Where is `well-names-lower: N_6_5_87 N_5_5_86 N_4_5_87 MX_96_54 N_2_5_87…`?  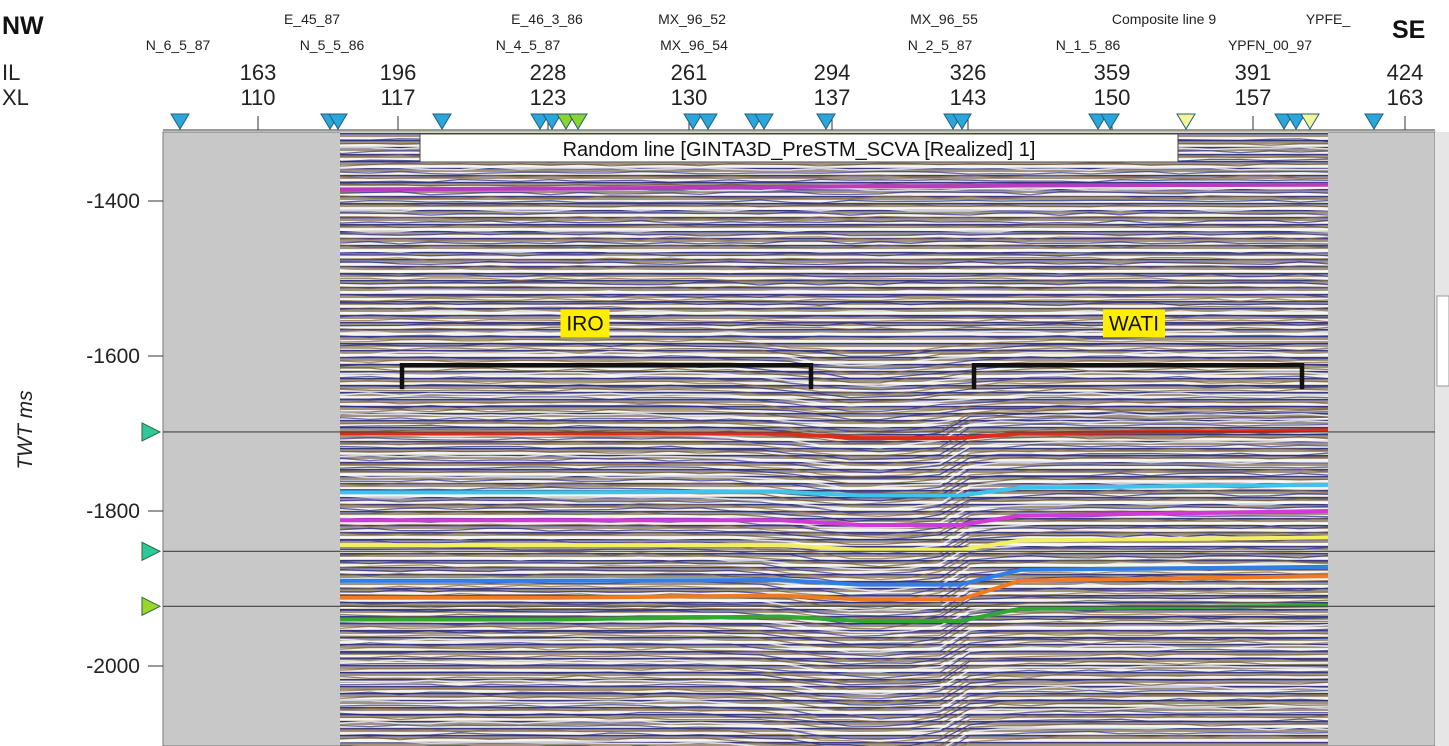
well-names-lower: N_6_5_87 N_5_5_86 N_4_5_87 MX_96_54 N_2_5_87… is located at coordinates (729, 45).